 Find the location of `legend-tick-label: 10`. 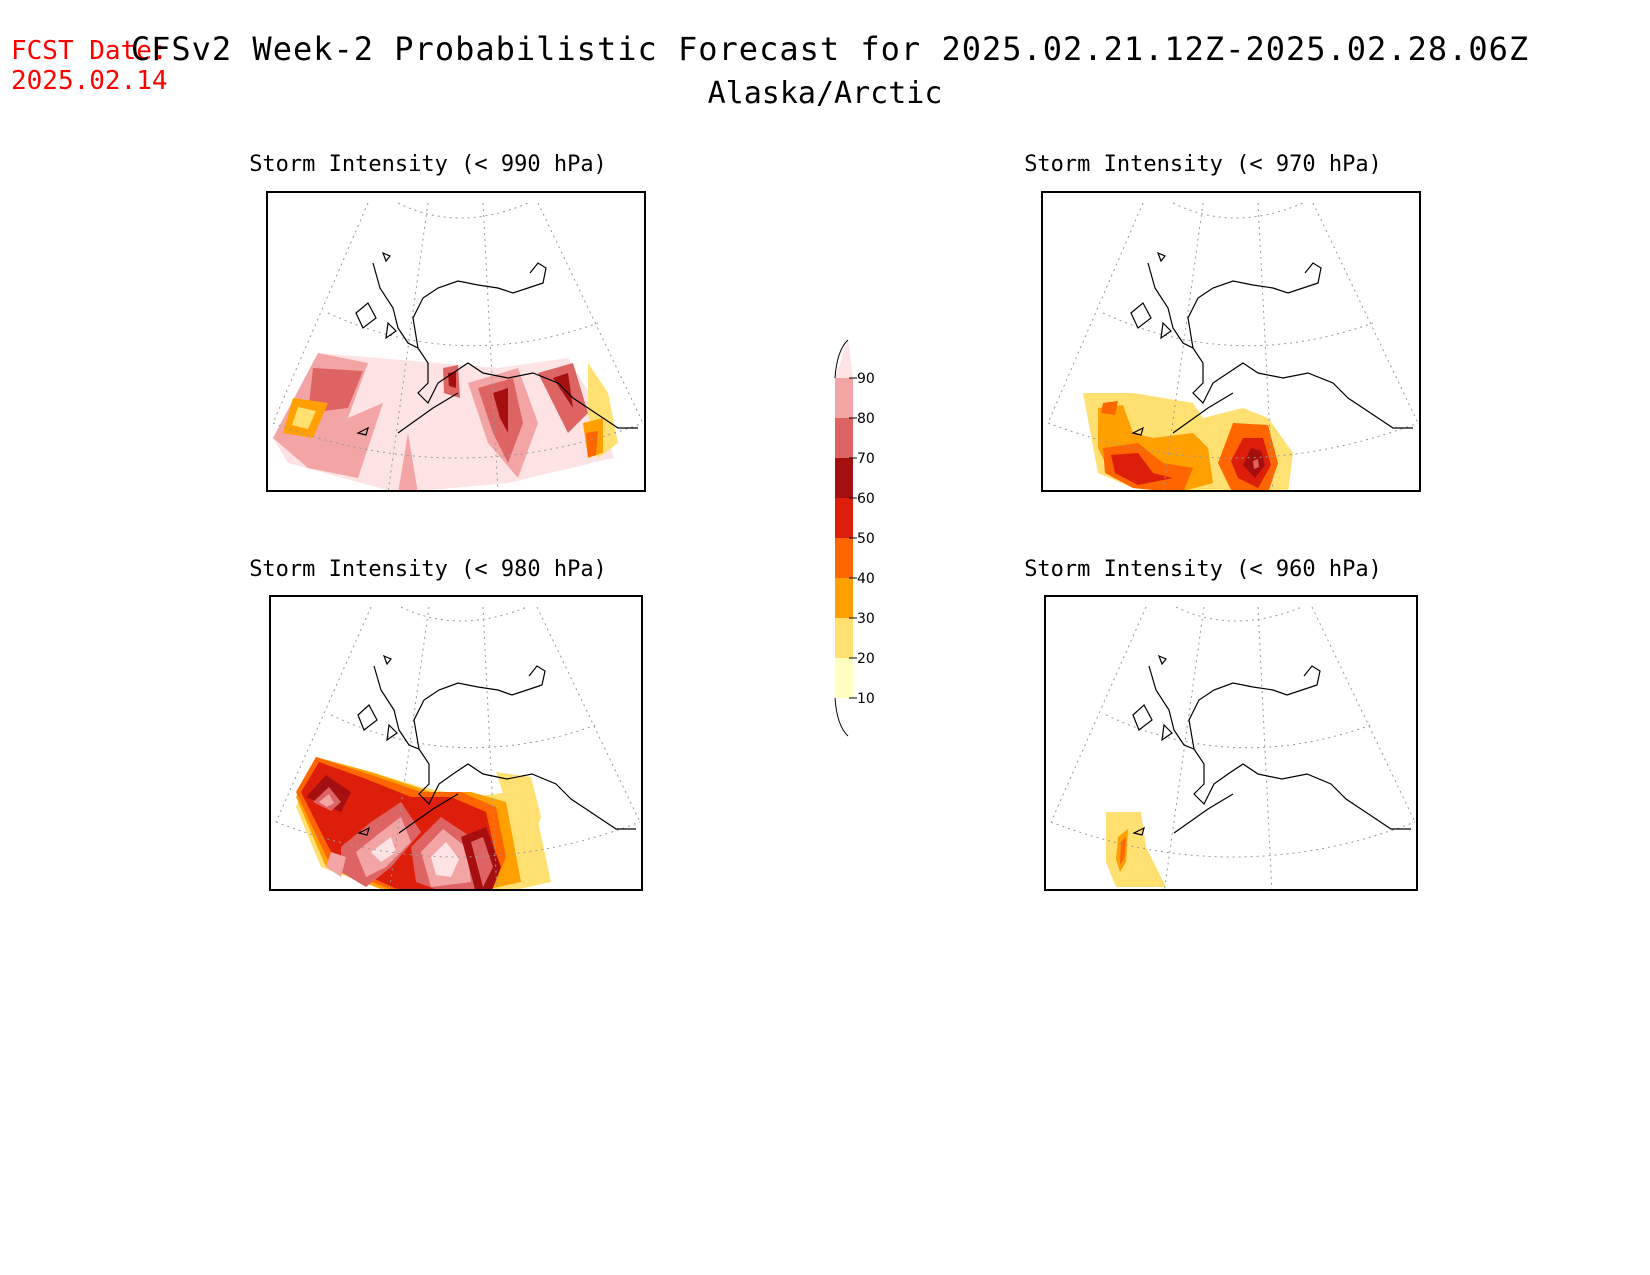

legend-tick-label: 10 is located at coordinates (866, 699).